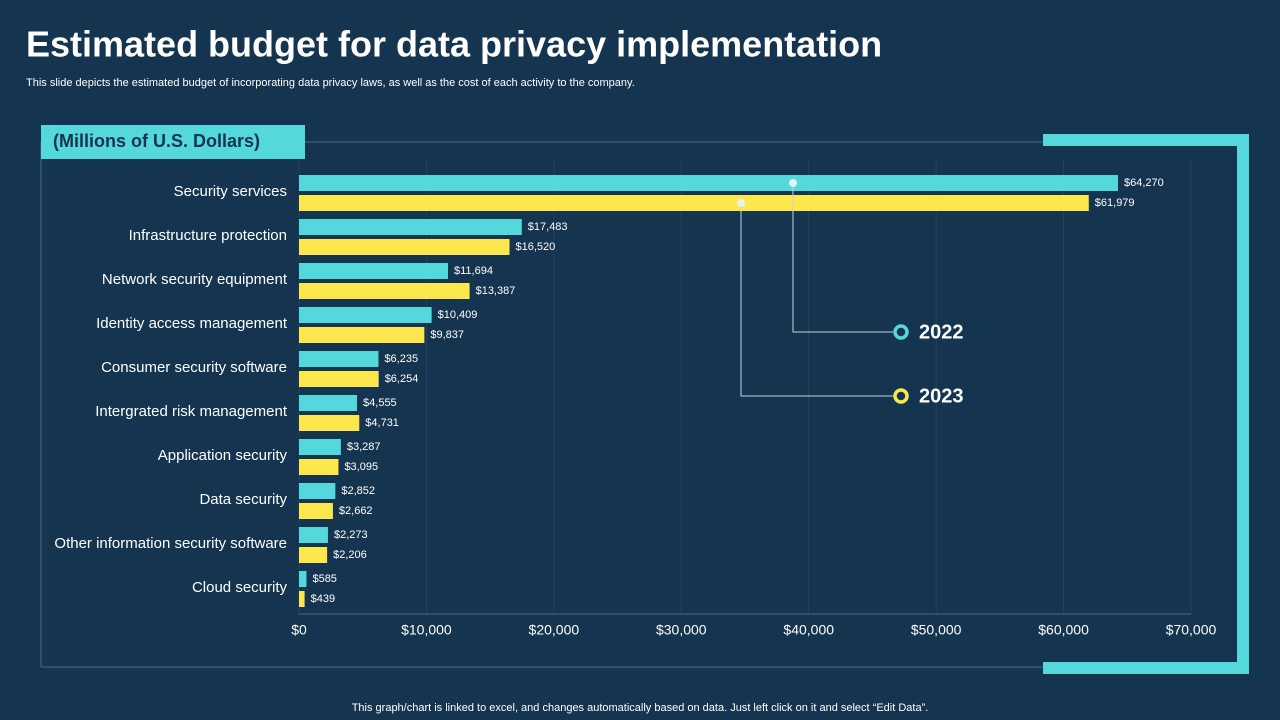  What do you see at coordinates (554, 630) in the screenshot?
I see `x-tick-label: $20,000` at bounding box center [554, 630].